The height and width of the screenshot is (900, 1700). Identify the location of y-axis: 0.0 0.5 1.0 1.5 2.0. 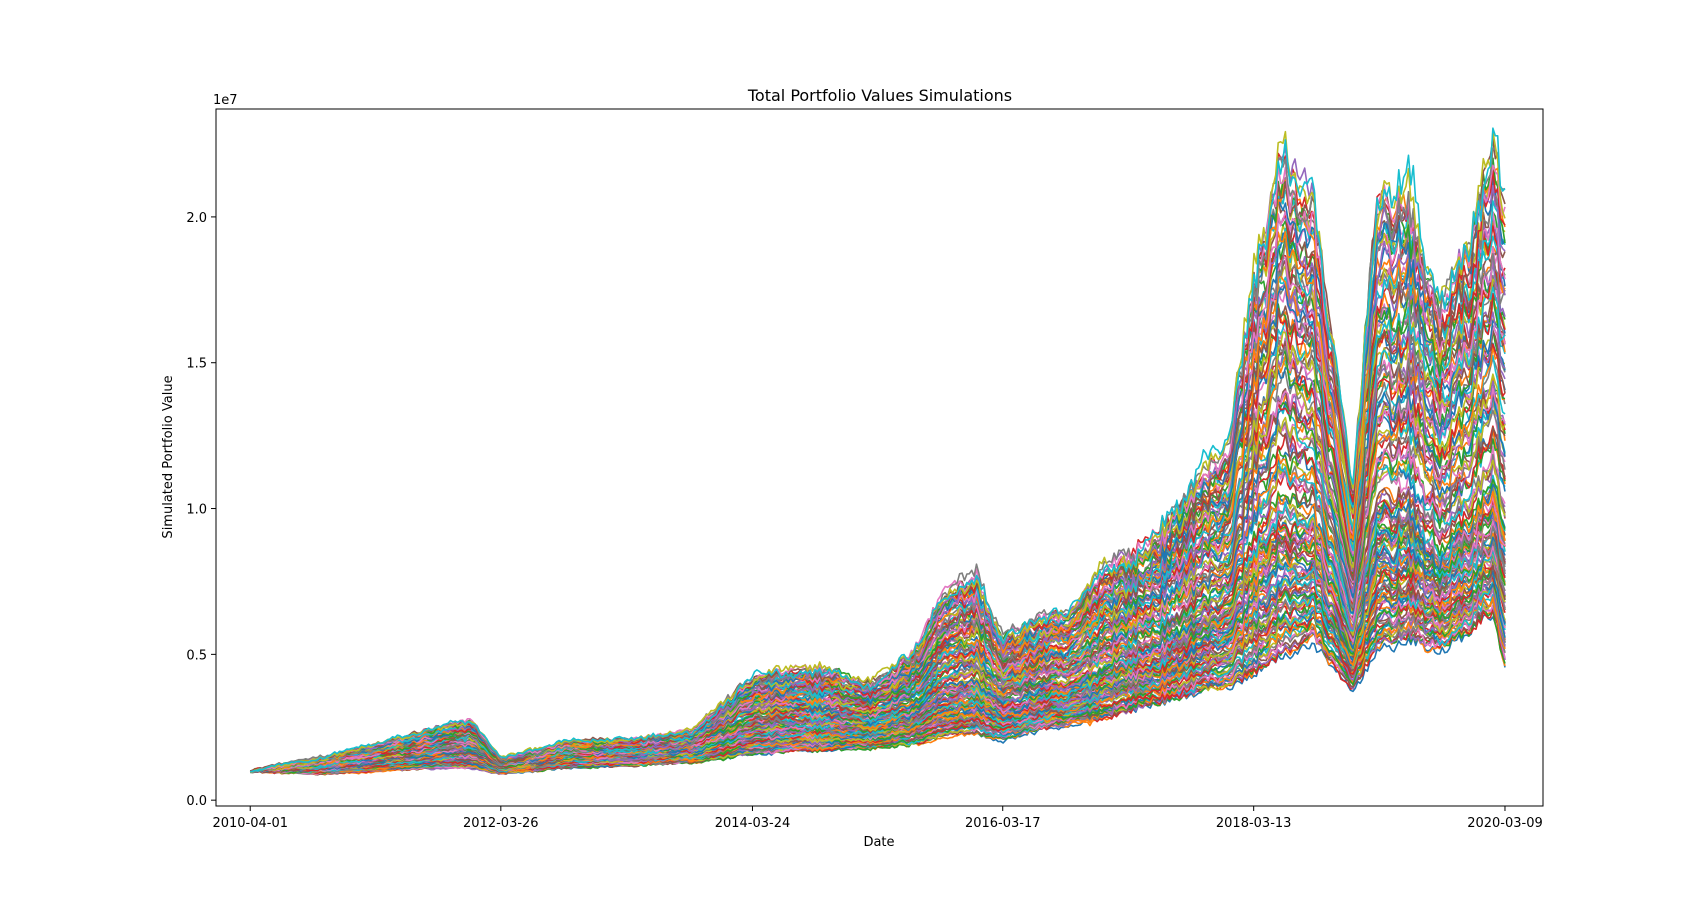
(201, 510).